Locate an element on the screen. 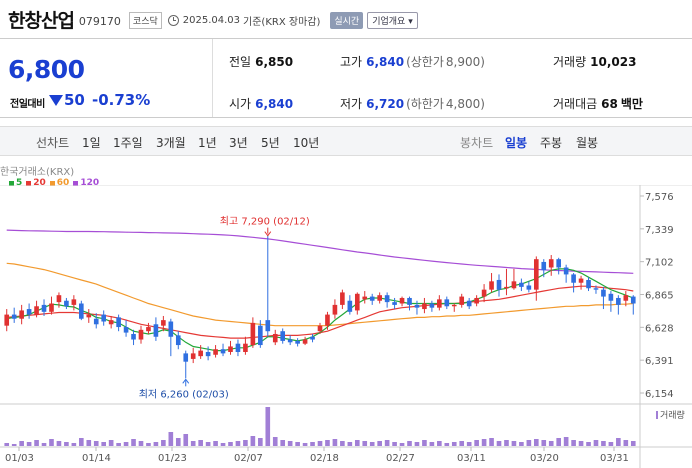 This screenshot has height=468, width=692. tab-1year: 1년 is located at coordinates (207, 143).